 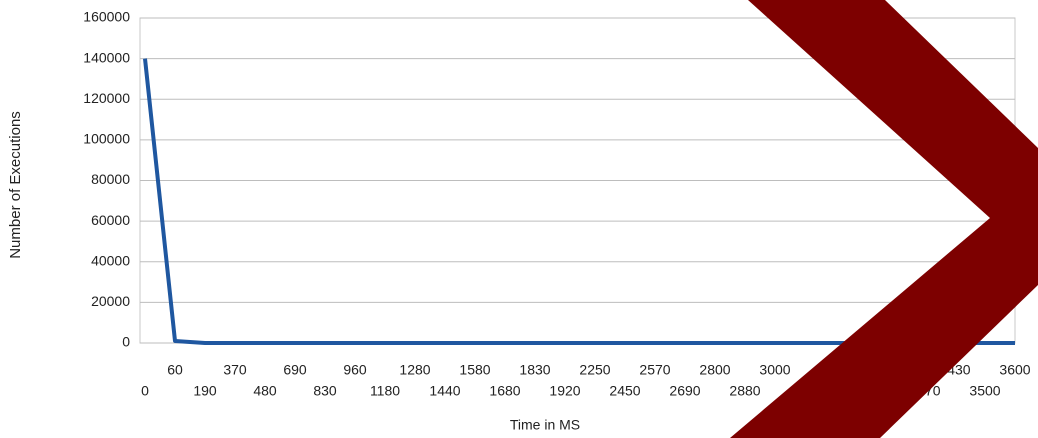 I want to click on x-tick-label: 2690, so click(x=684, y=391).